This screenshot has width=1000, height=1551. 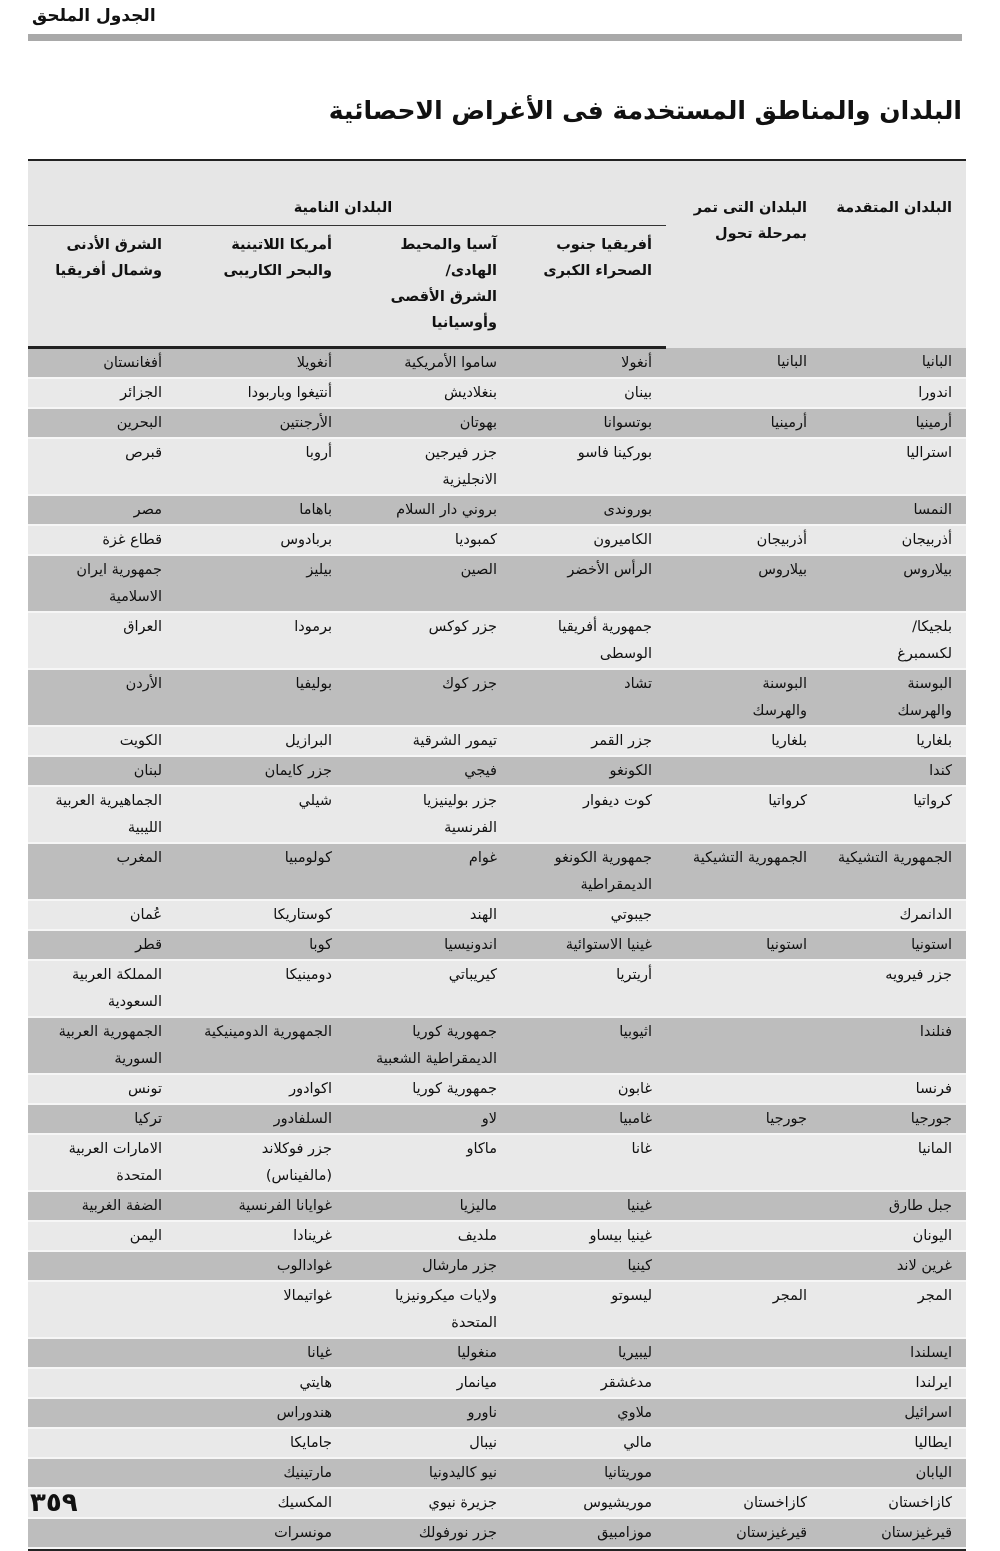 I want to click on cell-latam: السلفادور, so click(x=261, y=1119).